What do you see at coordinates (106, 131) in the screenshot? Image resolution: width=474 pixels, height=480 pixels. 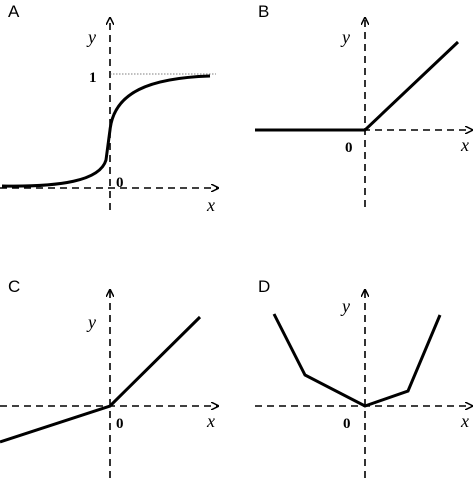 I see `sigmoid-curve` at bounding box center [106, 131].